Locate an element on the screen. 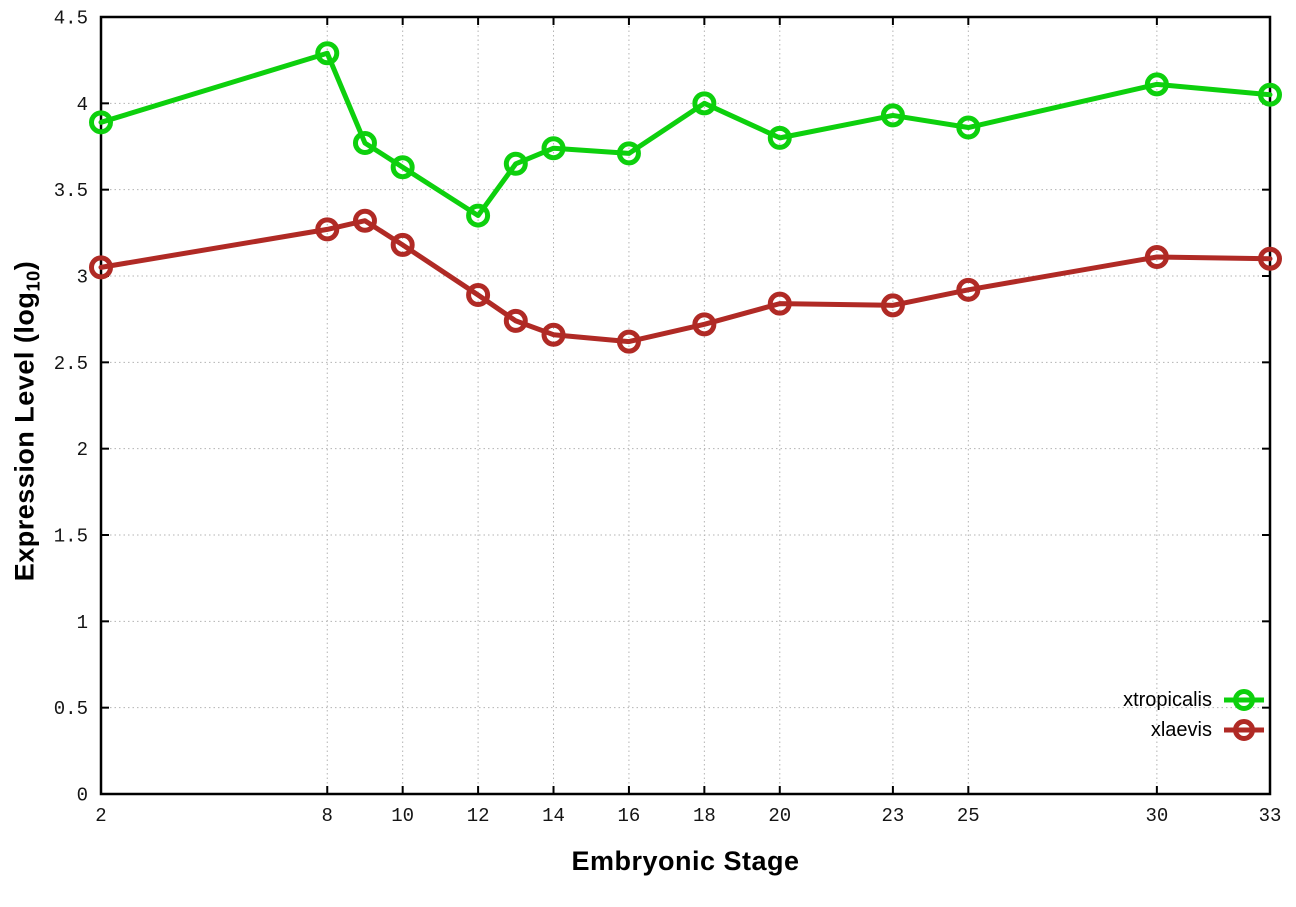 The width and height of the screenshot is (1296, 907). legend: xtropicalis xlaevis is located at coordinates (1194, 715).